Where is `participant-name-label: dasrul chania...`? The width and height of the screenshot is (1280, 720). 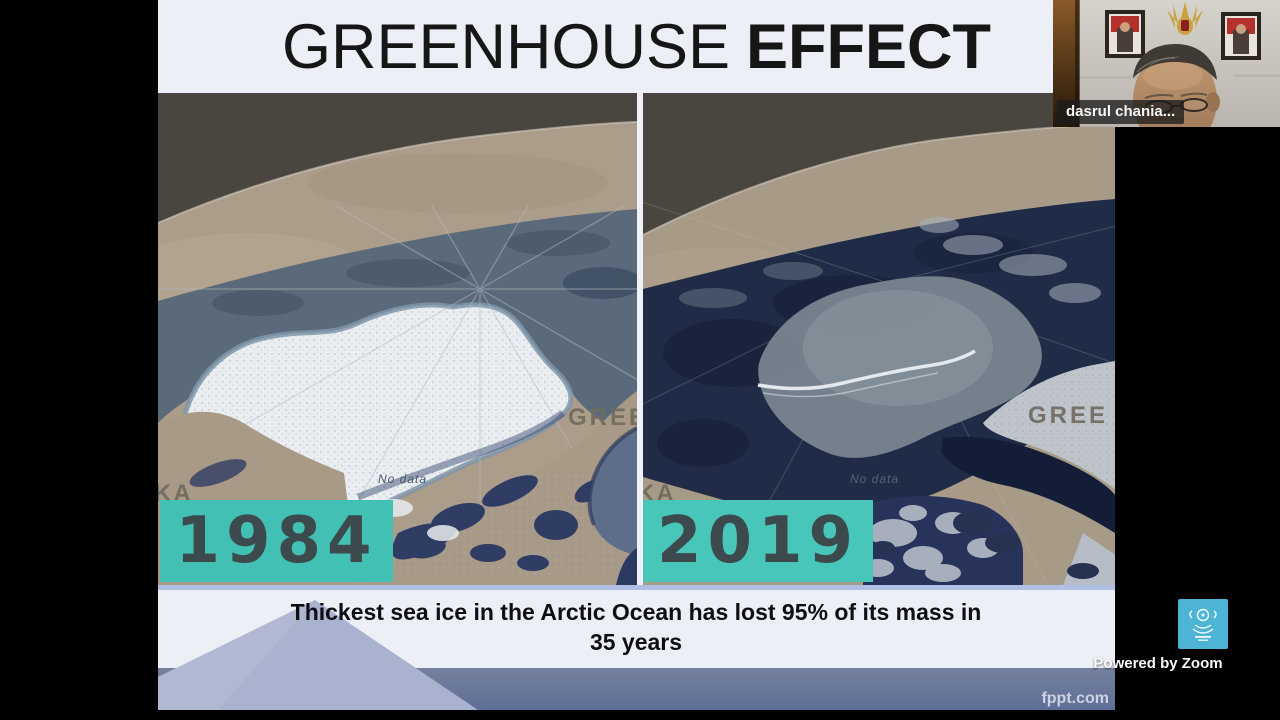 participant-name-label: dasrul chania... is located at coordinates (1121, 112).